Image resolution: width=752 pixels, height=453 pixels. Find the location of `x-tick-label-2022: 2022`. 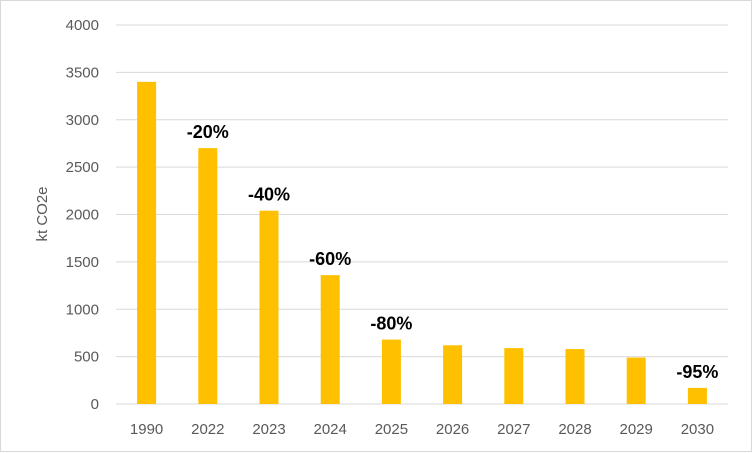

x-tick-label-2022: 2022 is located at coordinates (207, 429).